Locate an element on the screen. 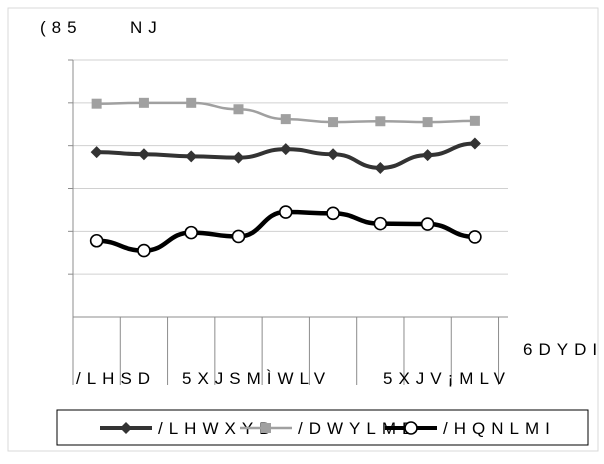  y-axis-label-left: (85 is located at coordinates (61, 27).